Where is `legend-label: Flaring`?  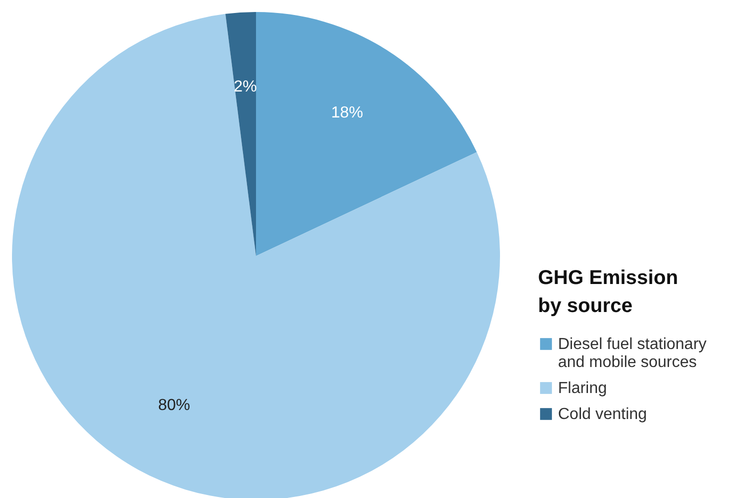
legend-label: Flaring is located at coordinates (582, 388).